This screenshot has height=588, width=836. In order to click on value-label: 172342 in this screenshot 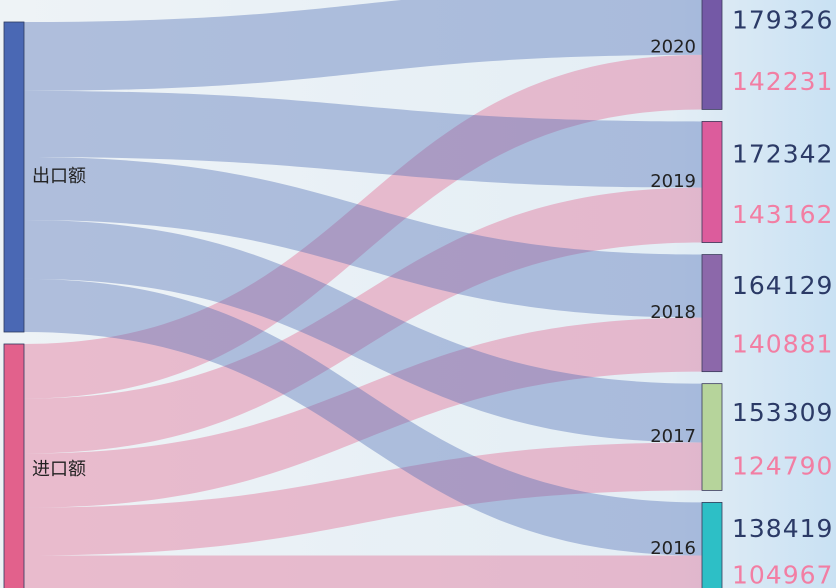, I will do `click(782, 154)`.